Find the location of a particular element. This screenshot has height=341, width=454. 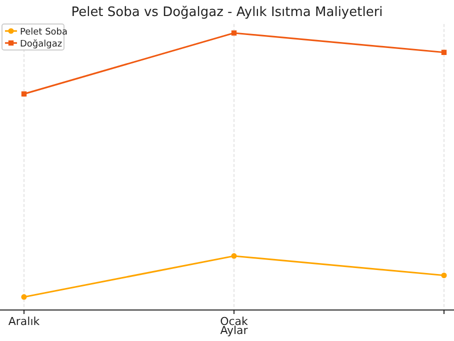

legend-label: Doğalgaz is located at coordinates (41, 44).